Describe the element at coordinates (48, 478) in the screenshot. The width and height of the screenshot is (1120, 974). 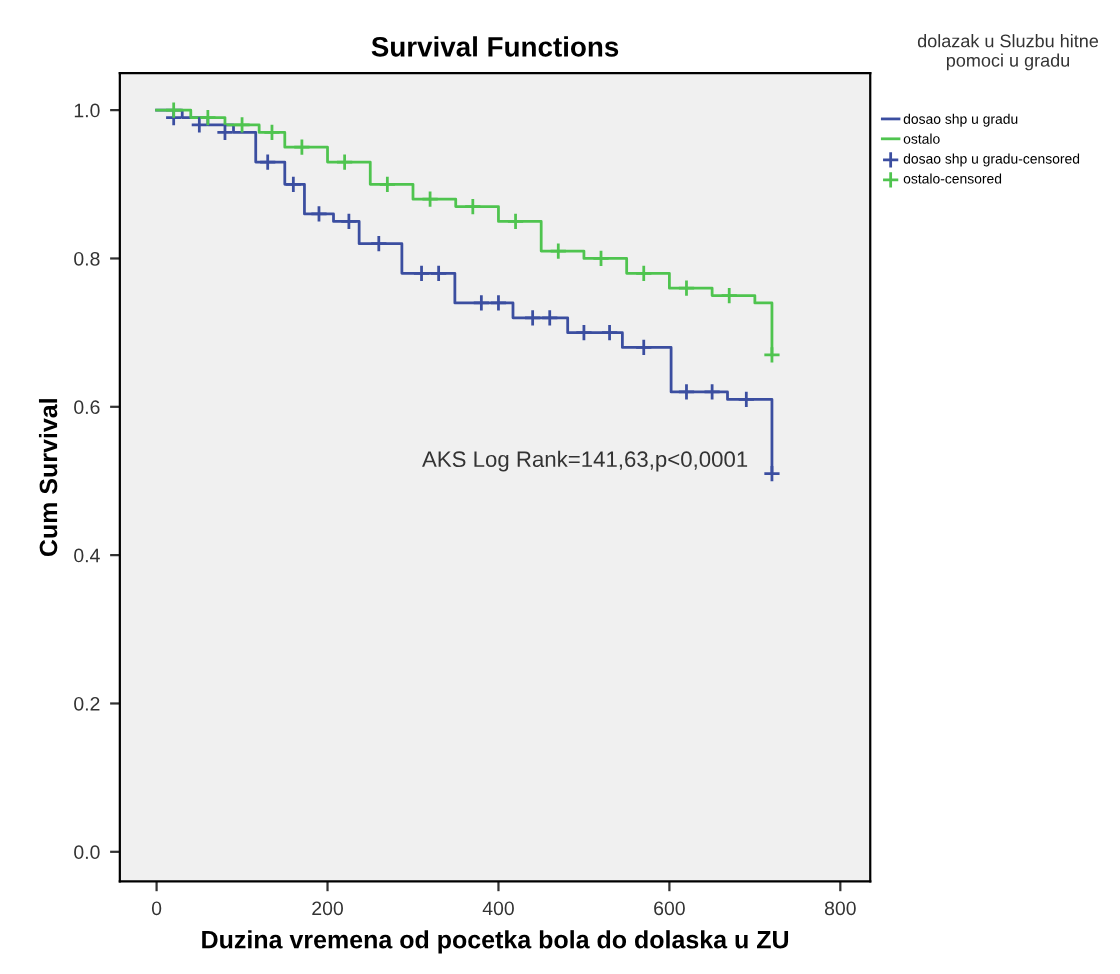
I see `y-axis-title: Cum Survival` at that location.